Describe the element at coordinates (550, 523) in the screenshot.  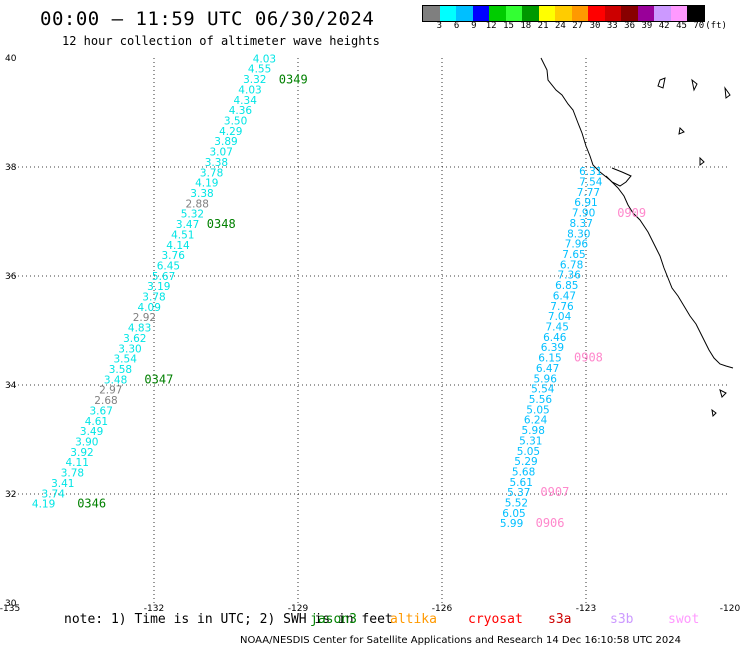
I see `pass-time-label: 0906` at that location.